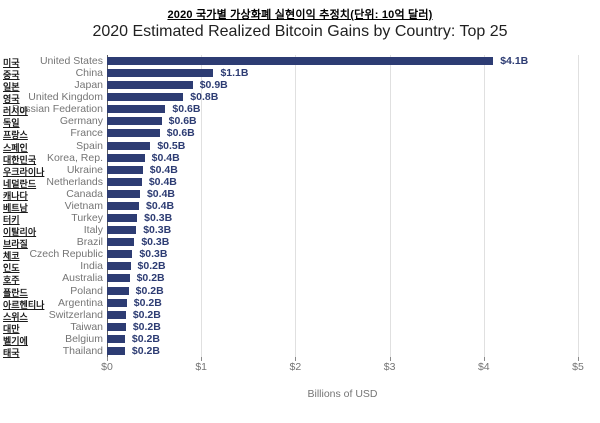 The height and width of the screenshot is (423, 600). Describe the element at coordinates (514, 61) in the screenshot. I see `bar-value-label: $4.1B` at that location.